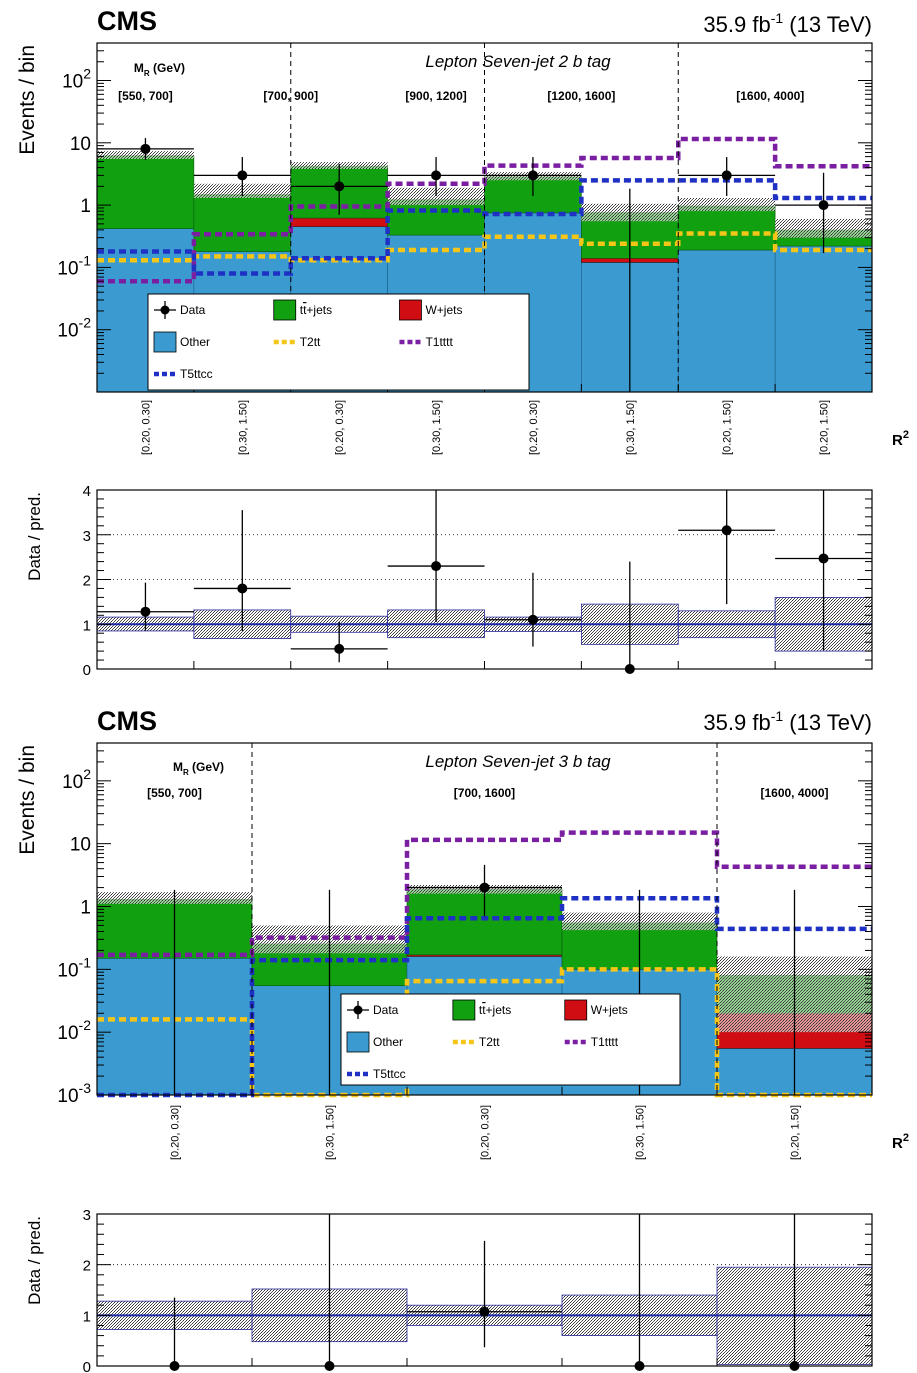  I want to click on y-tick-label: 10⁻³, so click(74, 1093).